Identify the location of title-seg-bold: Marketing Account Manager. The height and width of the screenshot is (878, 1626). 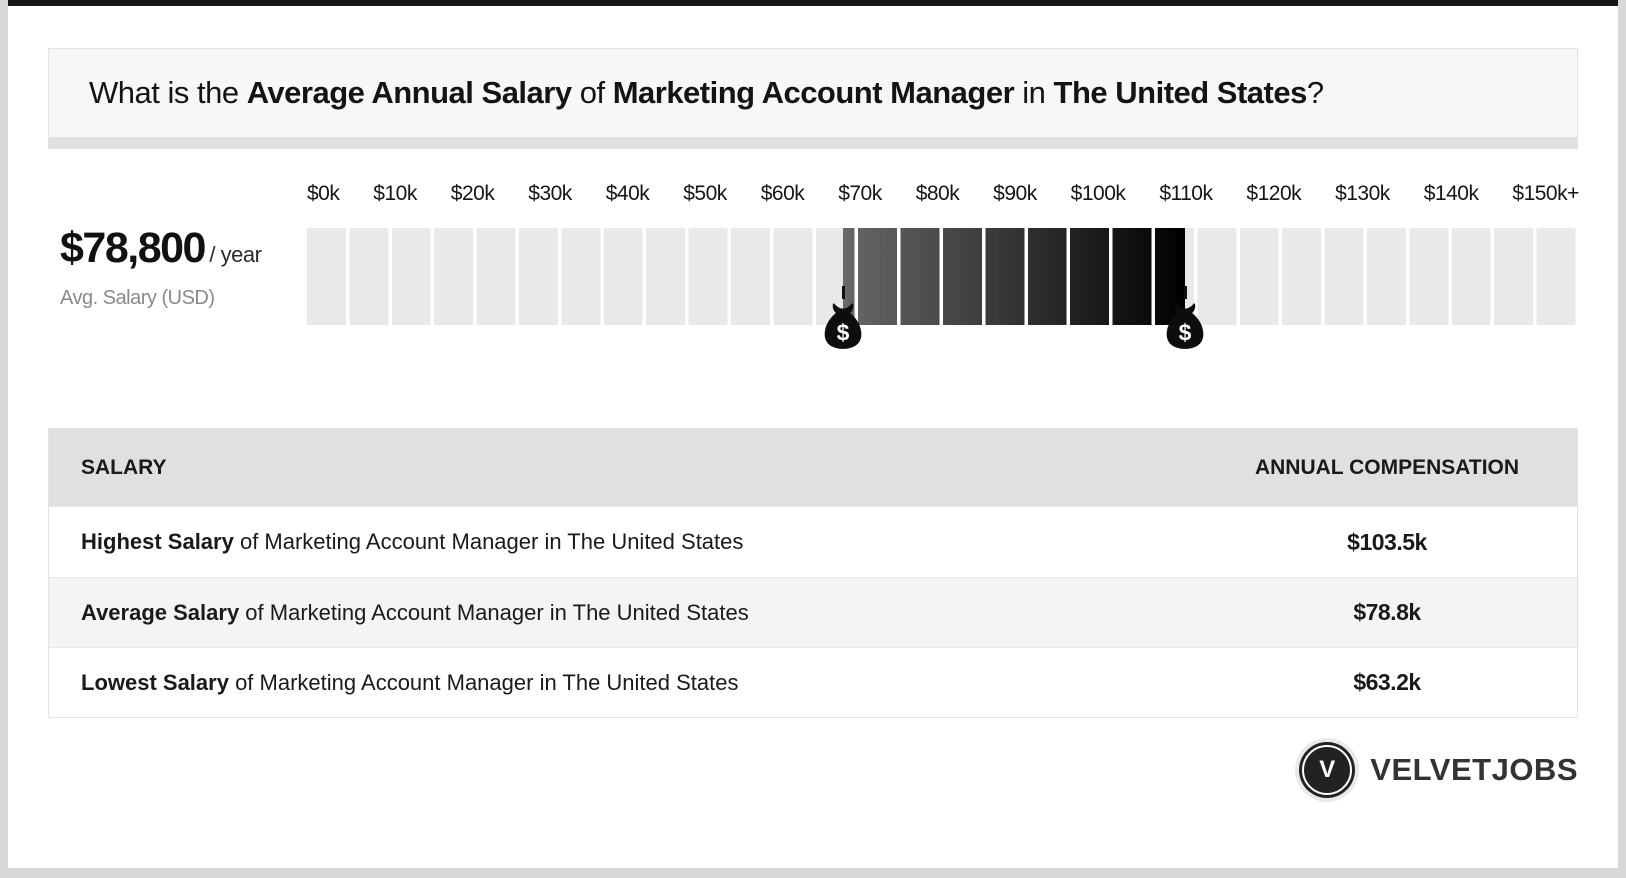
(813, 92).